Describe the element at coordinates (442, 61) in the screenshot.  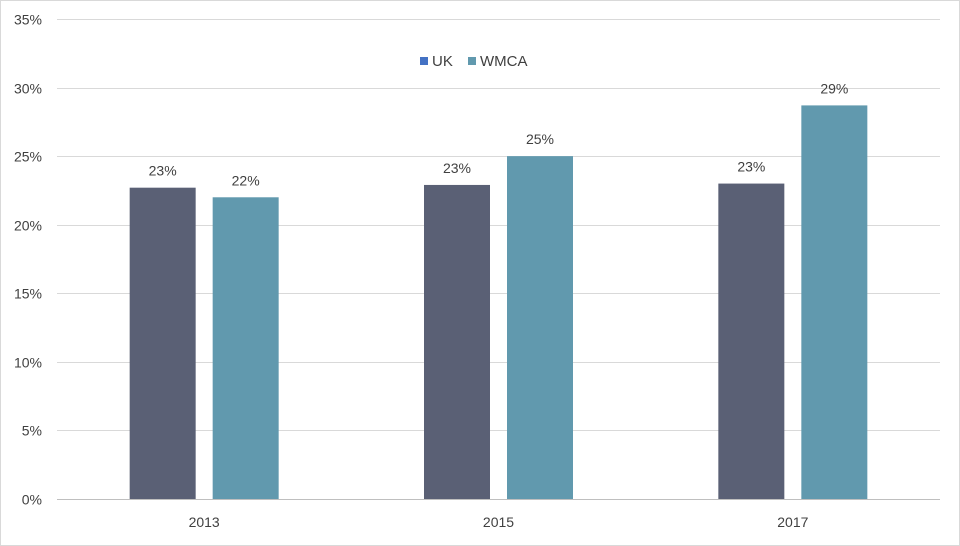
I see `legend-label-uk: UK` at that location.